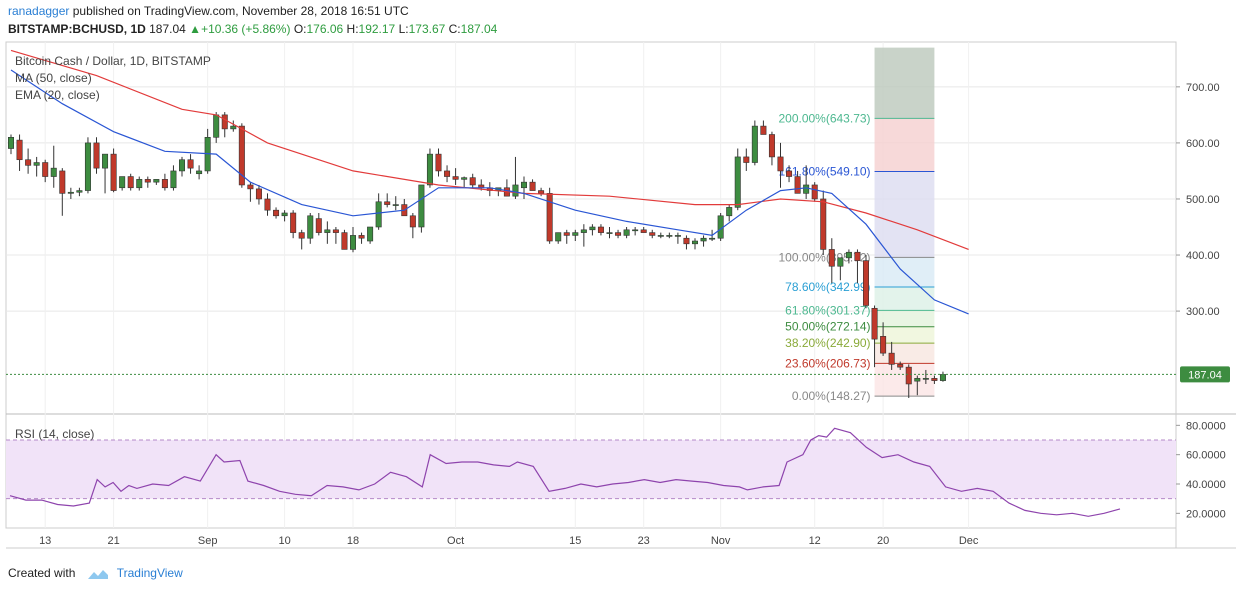 Image resolution: width=1240 pixels, height=590 pixels. I want to click on tradingview-logo-icon, so click(97, 574).